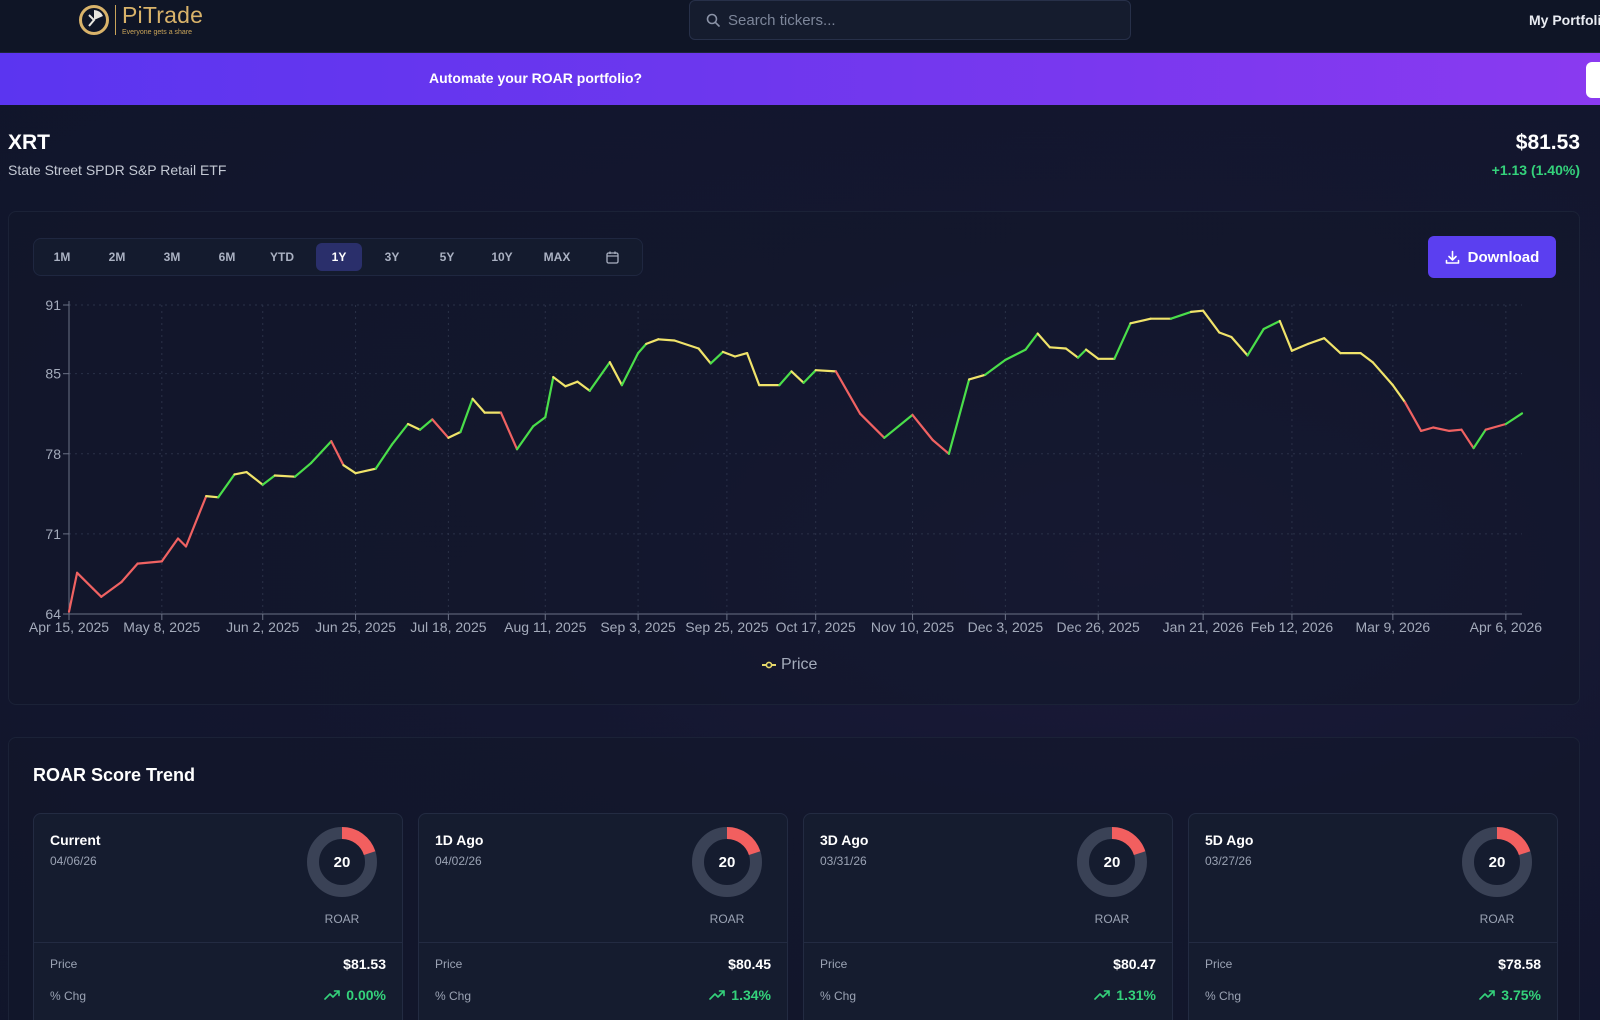 Image resolution: width=1600 pixels, height=1020 pixels. I want to click on legend-label: Price, so click(799, 664).